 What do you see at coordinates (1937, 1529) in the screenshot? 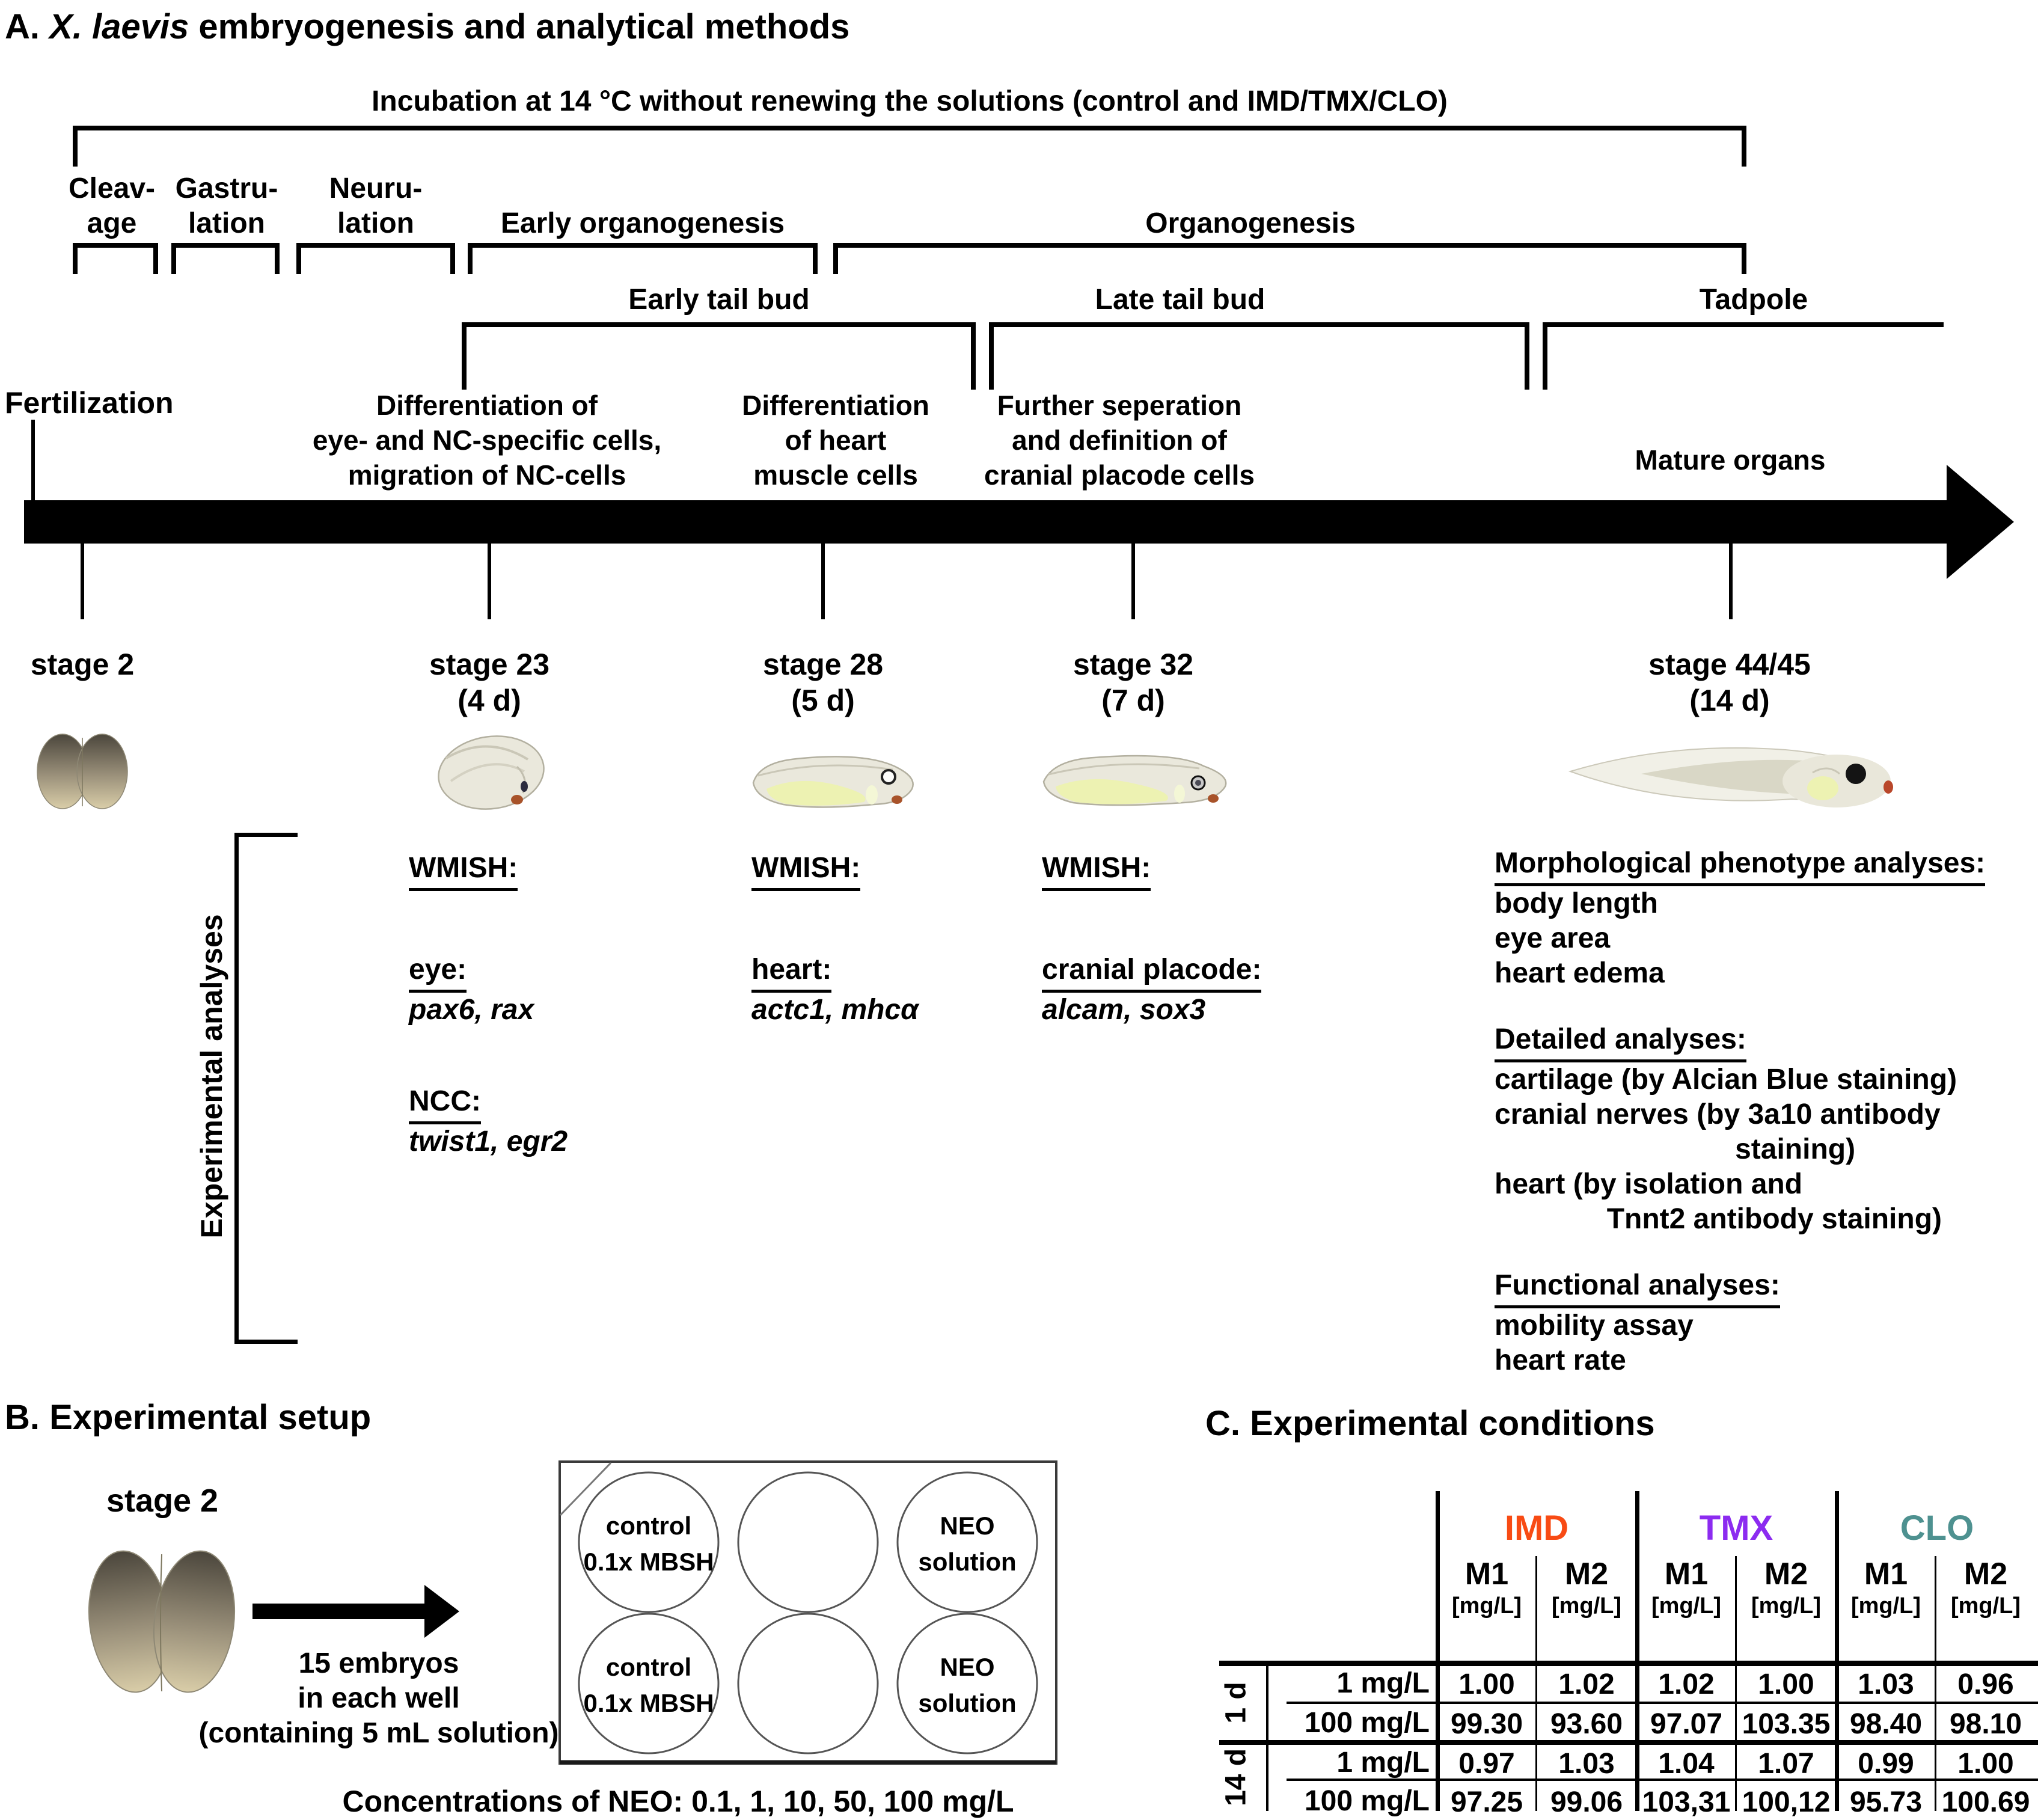
I see `compound-header-clo: CLO` at bounding box center [1937, 1529].